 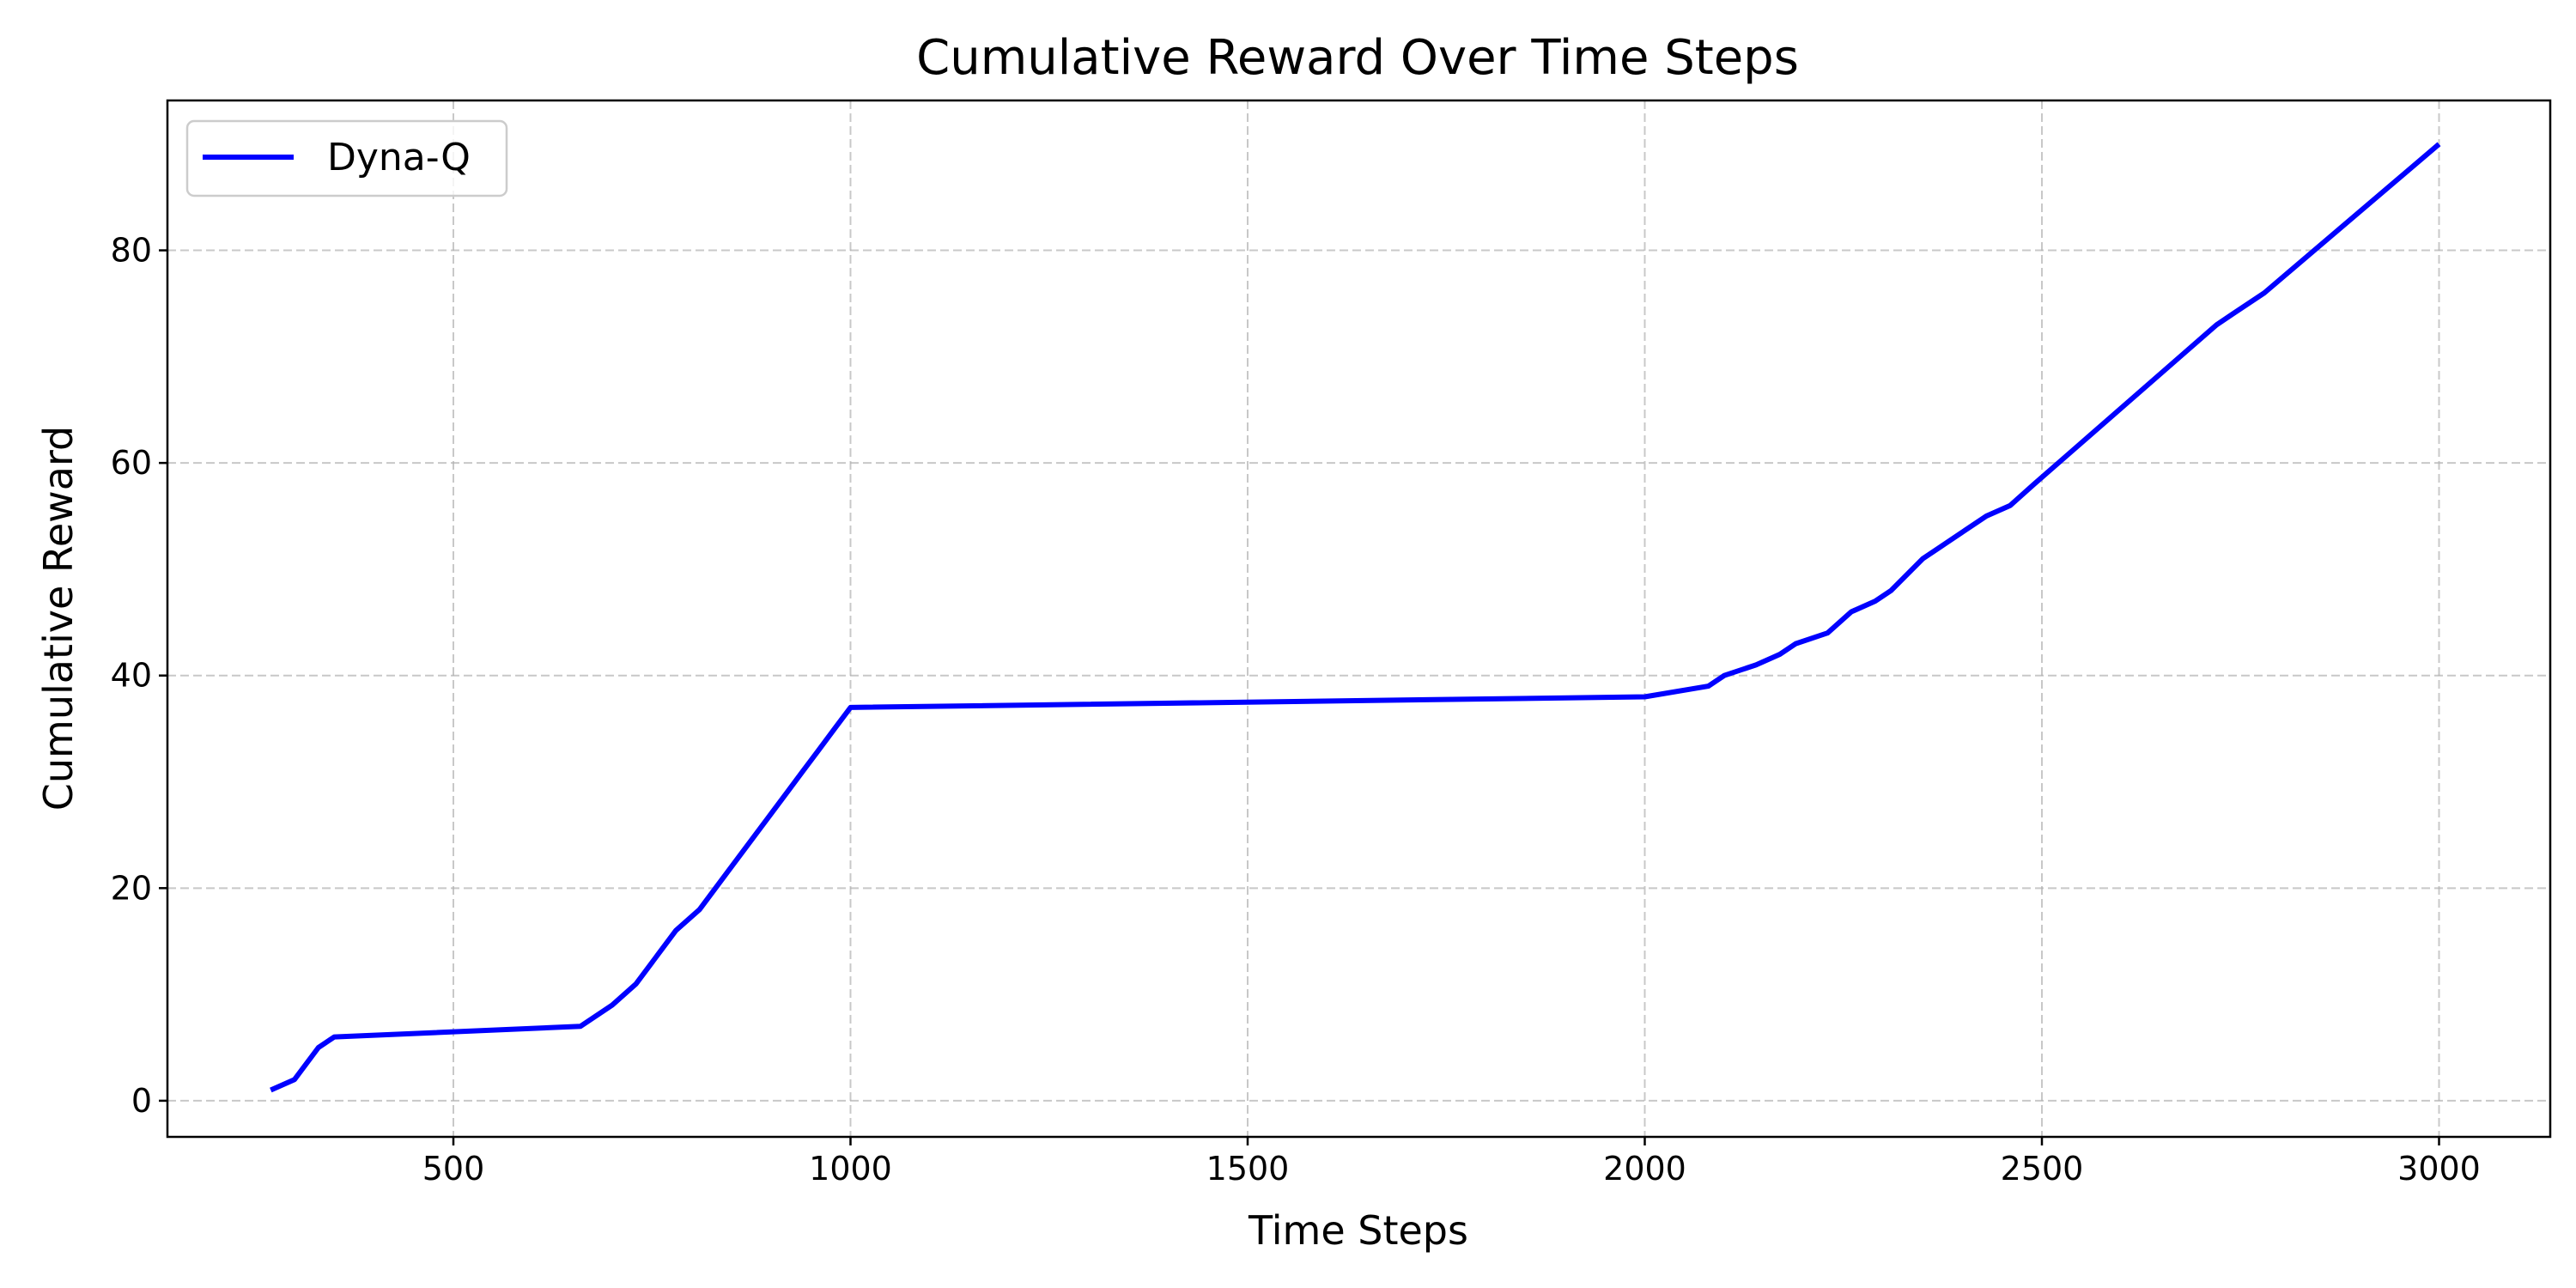 What do you see at coordinates (850, 1169) in the screenshot?
I see `x-tick-label-1000: 1000` at bounding box center [850, 1169].